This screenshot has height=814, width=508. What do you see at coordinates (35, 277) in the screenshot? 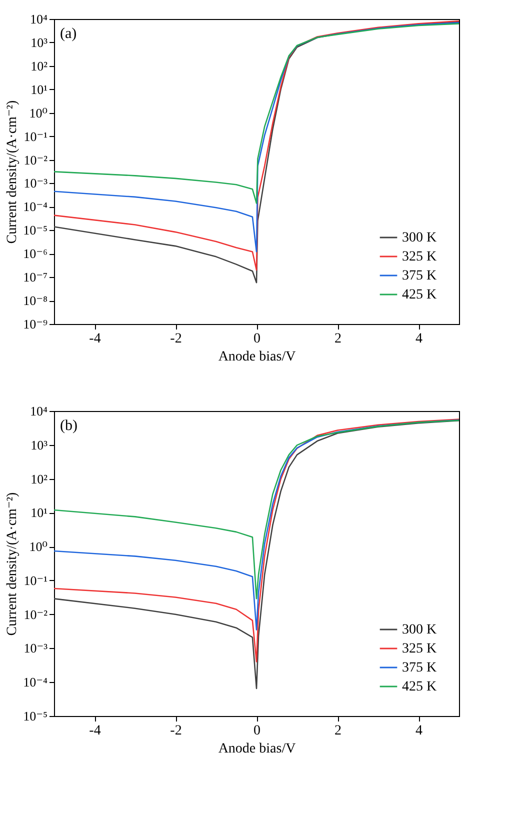
I see `y-tick-label: 10⁻⁷` at bounding box center [35, 277].